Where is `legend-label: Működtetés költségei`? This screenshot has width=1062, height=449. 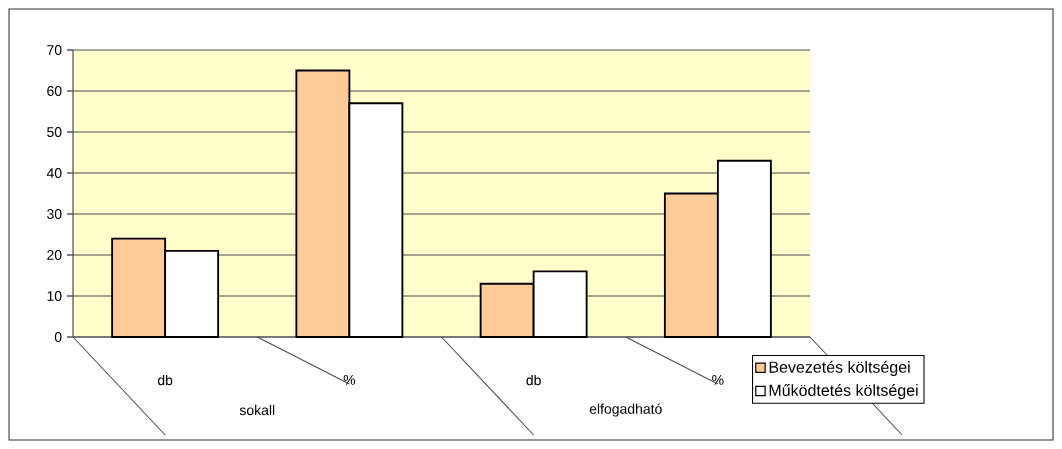
legend-label: Működtetés költségei is located at coordinates (843, 392).